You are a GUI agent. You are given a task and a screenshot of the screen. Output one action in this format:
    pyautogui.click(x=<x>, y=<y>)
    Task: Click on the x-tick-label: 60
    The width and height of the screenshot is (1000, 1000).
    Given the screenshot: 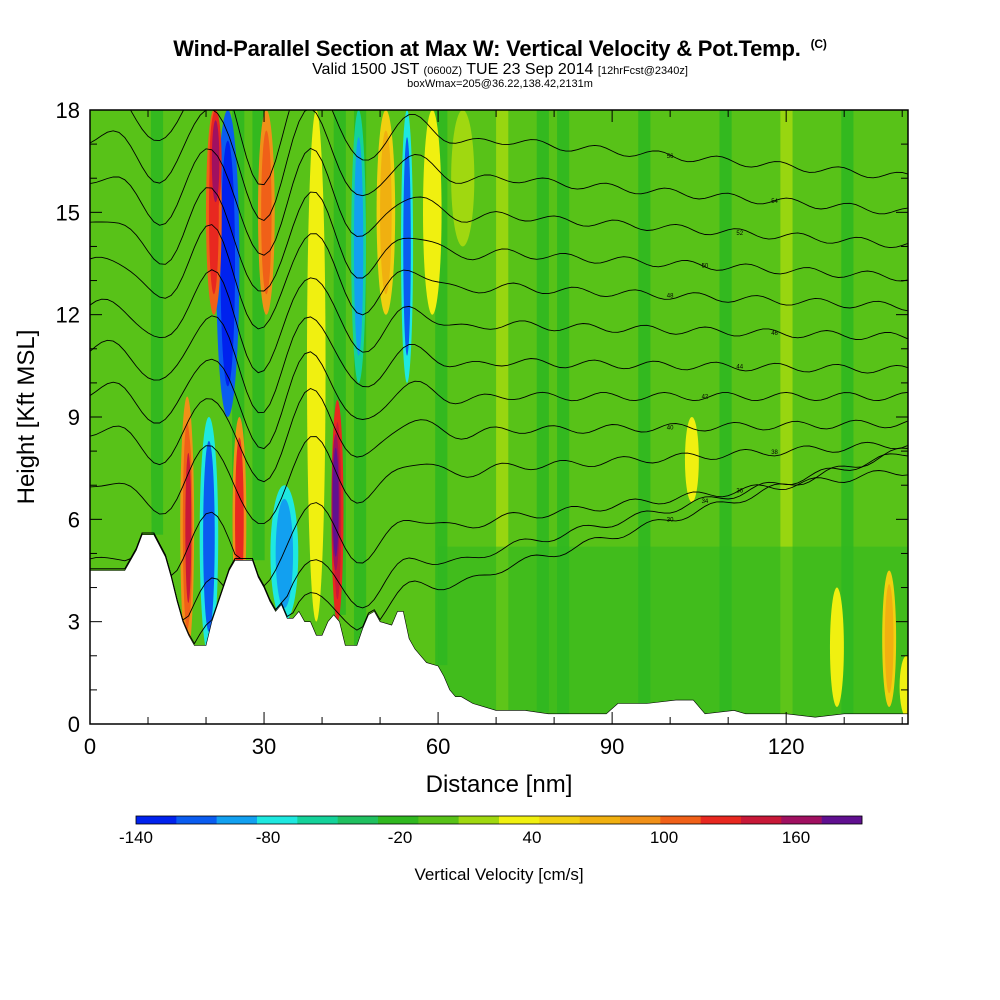 What is the action you would take?
    pyautogui.click(x=438, y=746)
    